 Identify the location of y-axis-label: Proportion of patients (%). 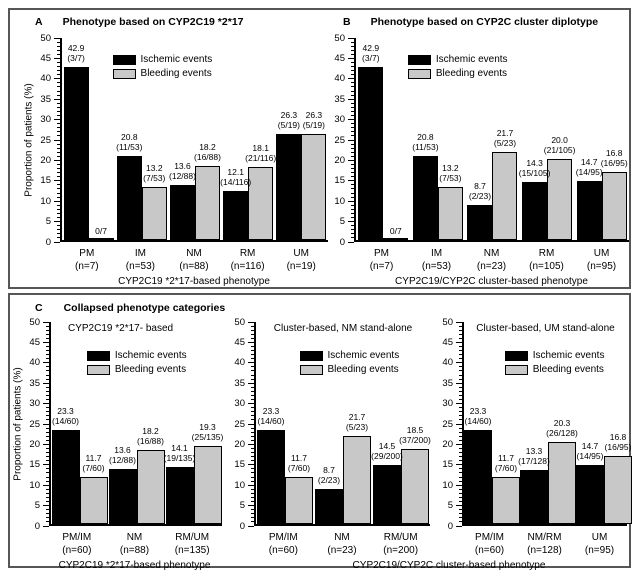
(18, 424).